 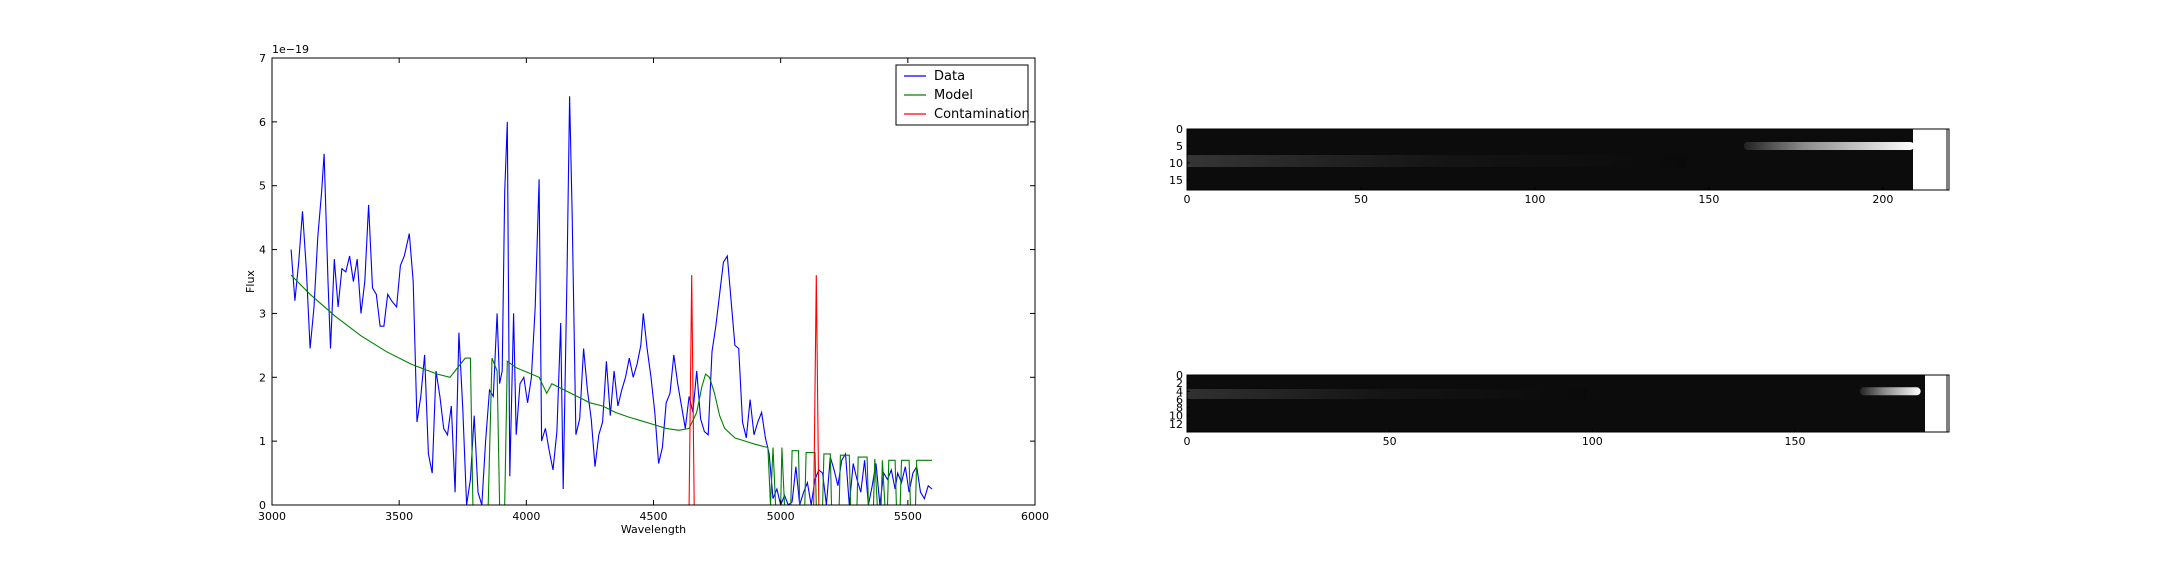 I want to click on x-tick-label: 4500, so click(x=654, y=516).